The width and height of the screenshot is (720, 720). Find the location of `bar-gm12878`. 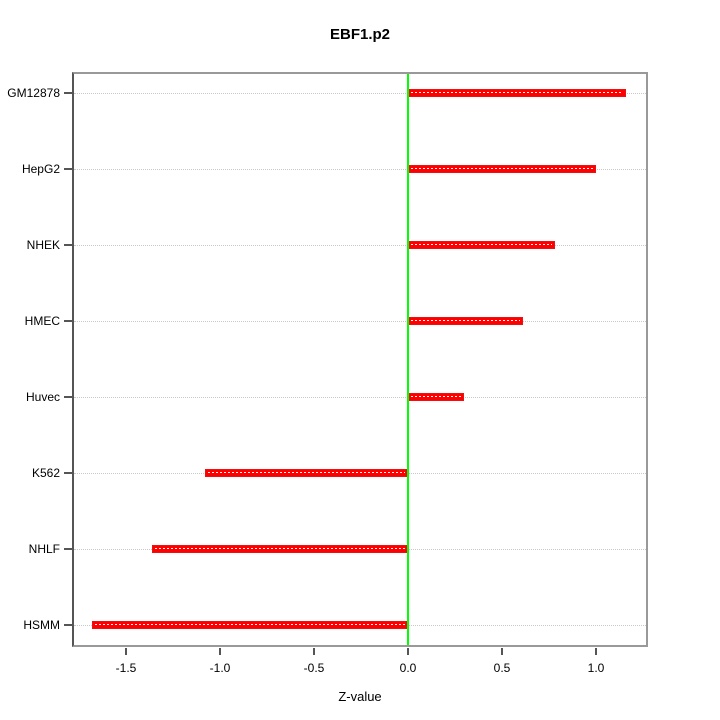

bar-gm12878 is located at coordinates (517, 93).